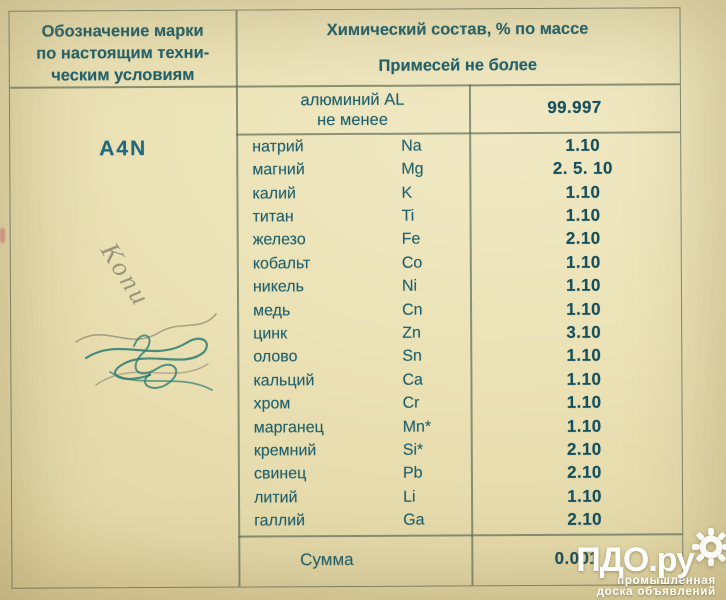 This screenshot has height=600, width=726. What do you see at coordinates (122, 31) in the screenshot?
I see `grade-header-line: Обозначение марки` at bounding box center [122, 31].